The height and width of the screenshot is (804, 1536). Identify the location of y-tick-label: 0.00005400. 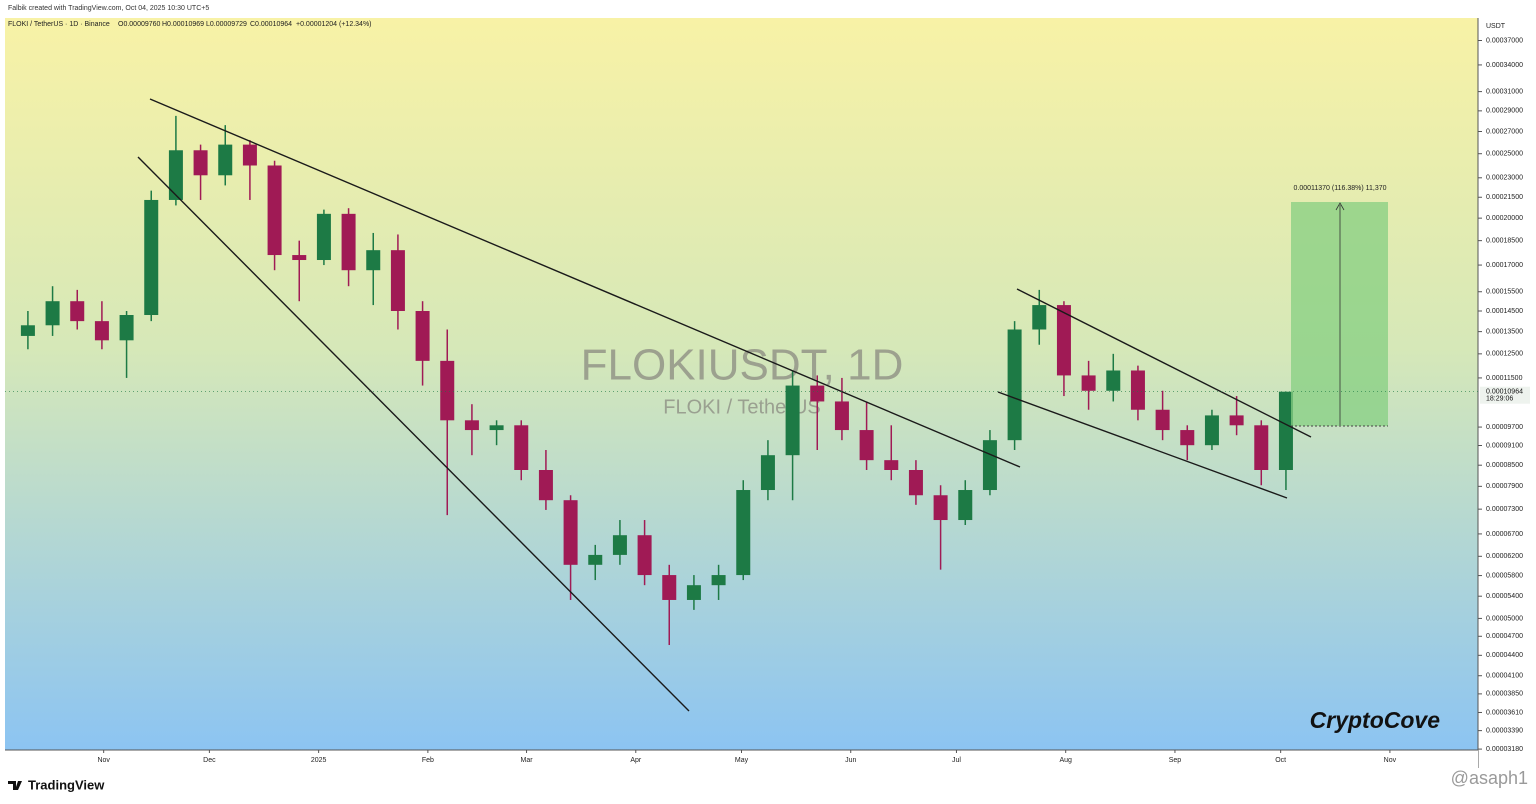
(1504, 596).